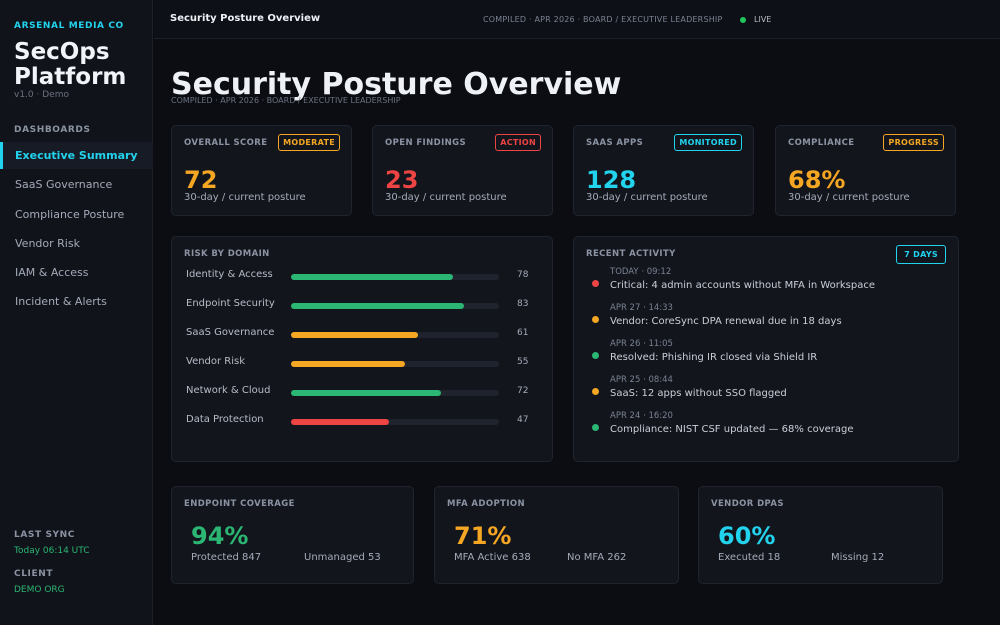  I want to click on nav-section-label: DASHBOARDS, so click(52, 130).